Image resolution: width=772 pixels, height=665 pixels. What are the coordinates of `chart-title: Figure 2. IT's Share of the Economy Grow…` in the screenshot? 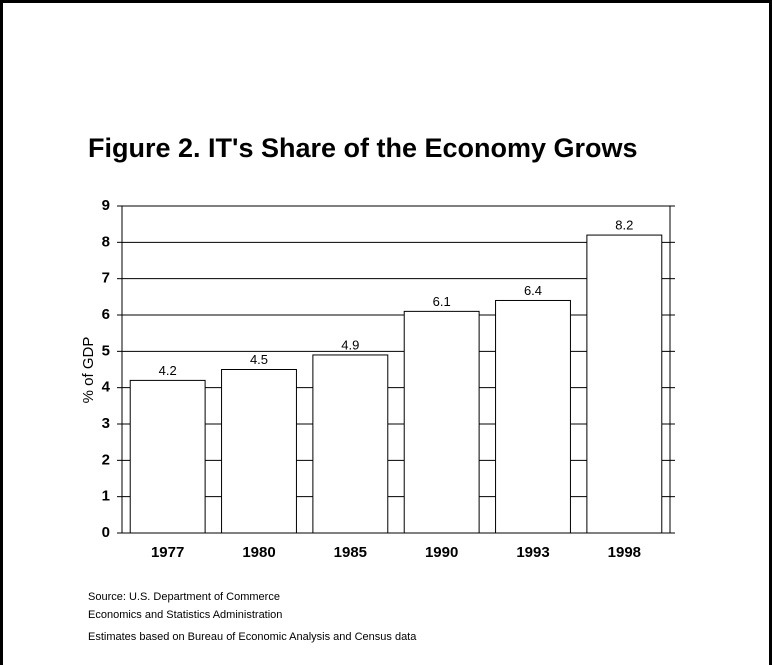 It's located at (363, 148).